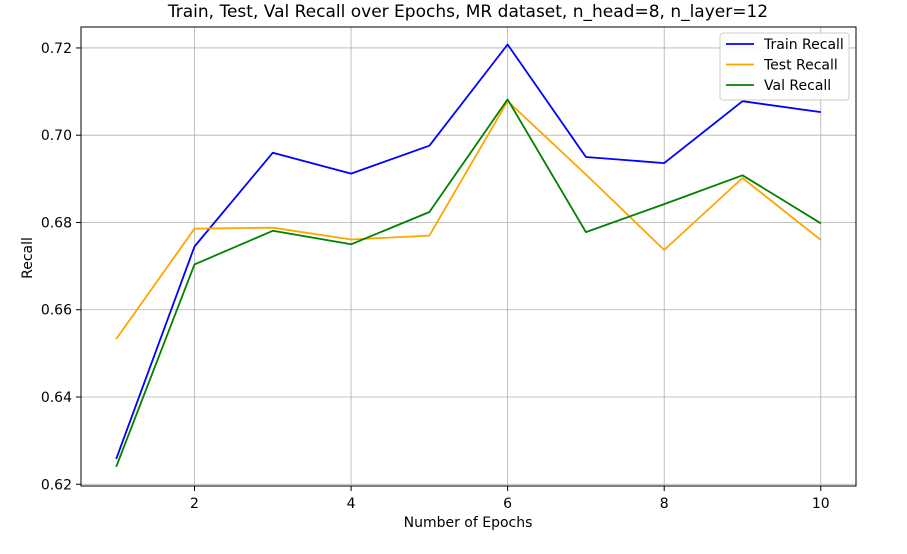 This screenshot has height=554, width=907. I want to click on x-axis-label: Number of Epochs, so click(468, 523).